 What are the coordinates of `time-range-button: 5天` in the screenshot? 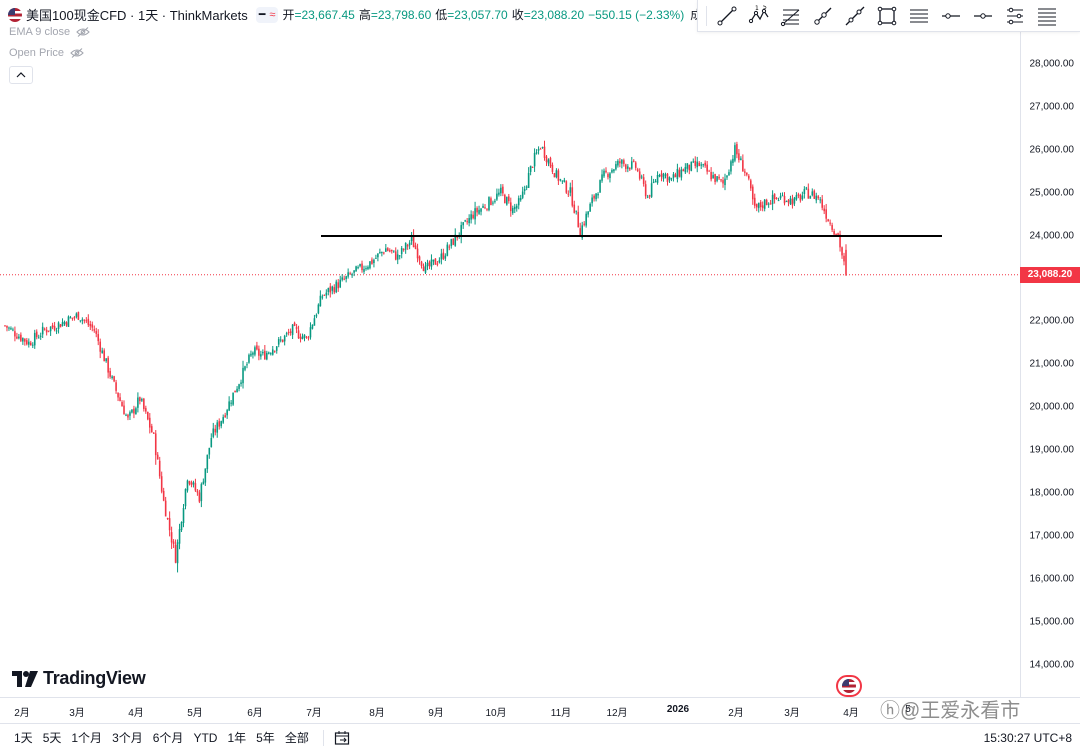 It's located at (52, 738).